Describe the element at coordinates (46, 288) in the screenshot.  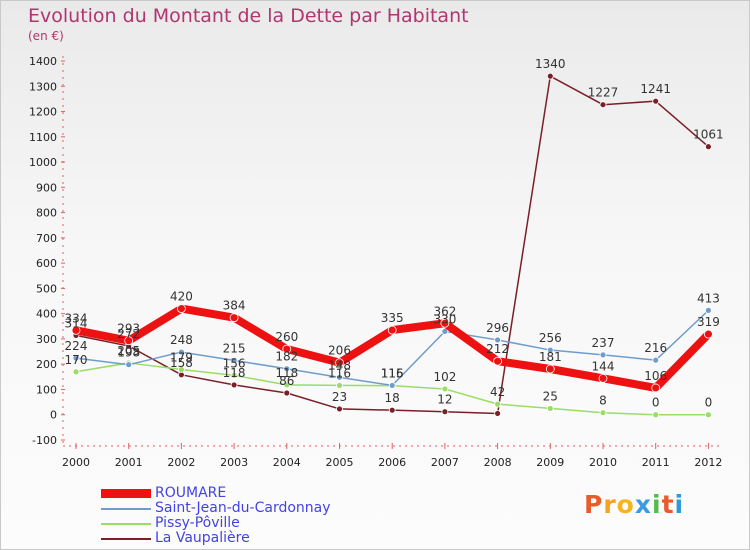
I see `y-tick-label: 500` at that location.